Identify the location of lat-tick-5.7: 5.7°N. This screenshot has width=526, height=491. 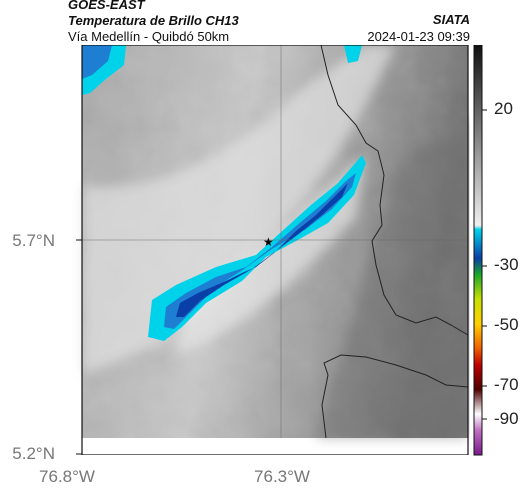
(33, 240).